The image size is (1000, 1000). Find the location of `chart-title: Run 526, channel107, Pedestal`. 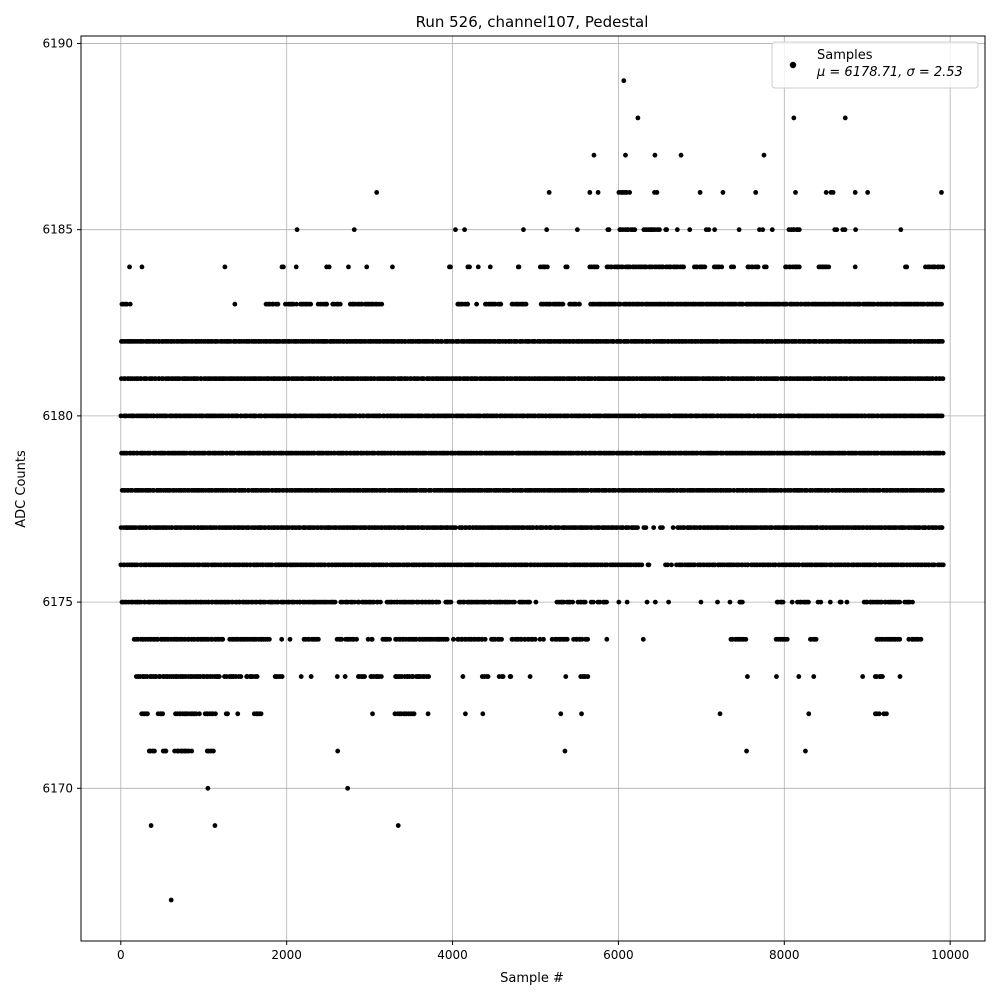

chart-title: Run 526, channel107, Pedestal is located at coordinates (532, 22).